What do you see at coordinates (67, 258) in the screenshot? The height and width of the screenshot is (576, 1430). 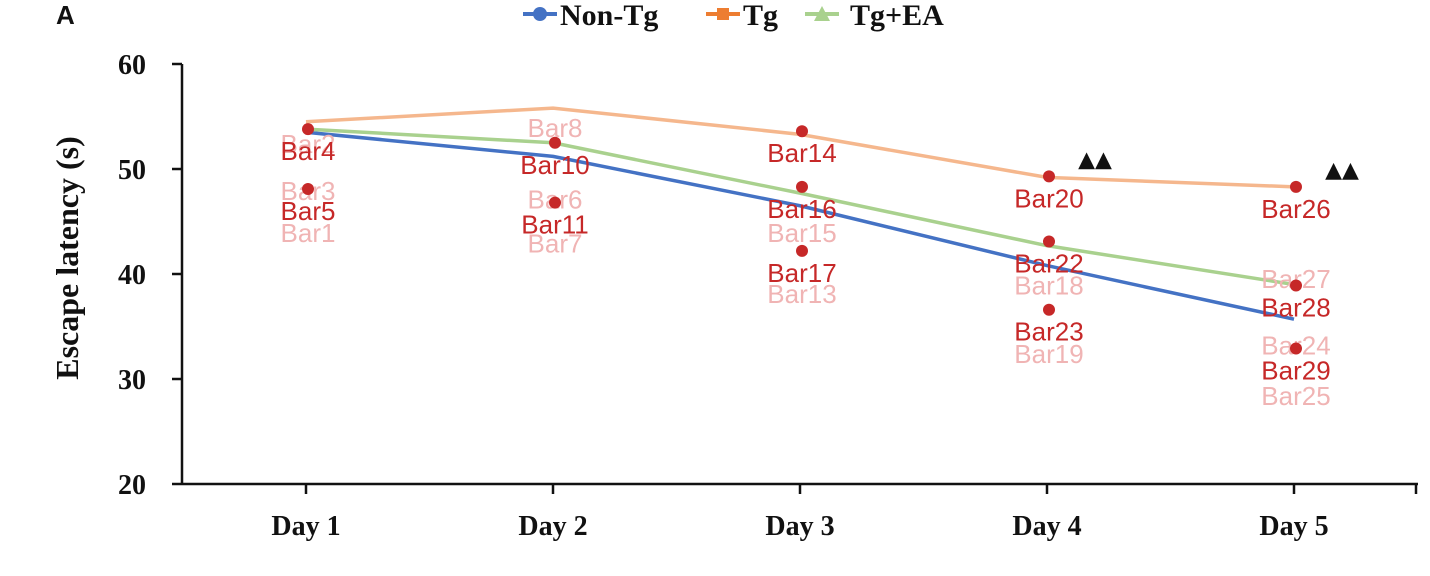 I see `y-axis-title: Escape latency (s)` at bounding box center [67, 258].